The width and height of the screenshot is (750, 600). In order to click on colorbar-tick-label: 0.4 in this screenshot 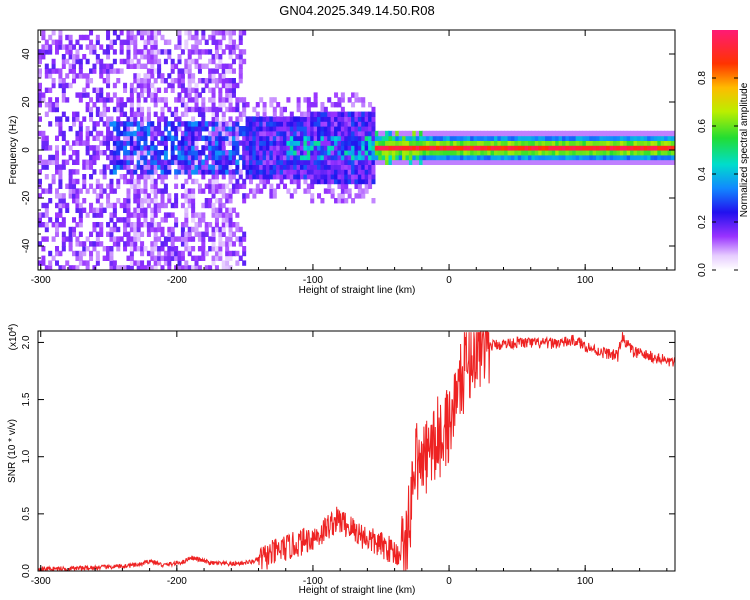, I will do `click(702, 174)`.